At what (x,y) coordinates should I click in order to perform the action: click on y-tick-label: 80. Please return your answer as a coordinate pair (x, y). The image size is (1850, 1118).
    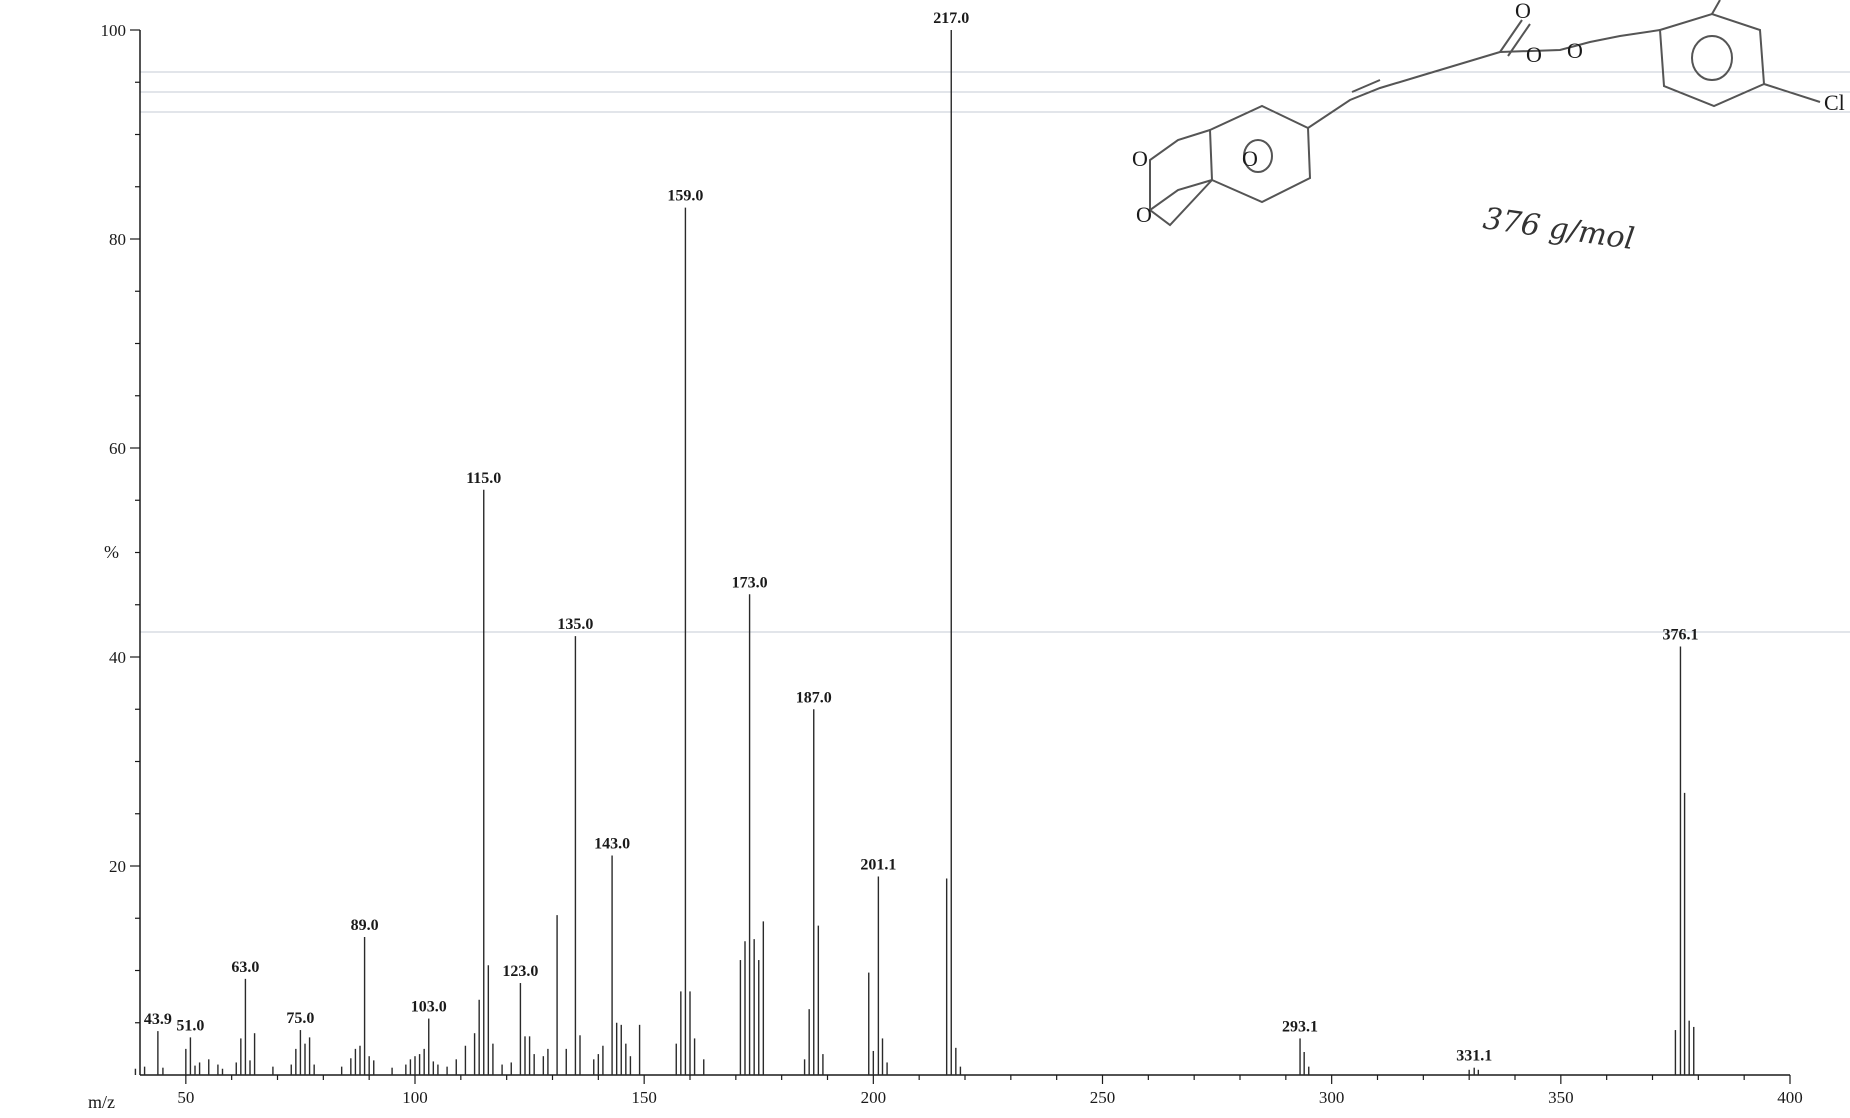
    Looking at the image, I should click on (117, 239).